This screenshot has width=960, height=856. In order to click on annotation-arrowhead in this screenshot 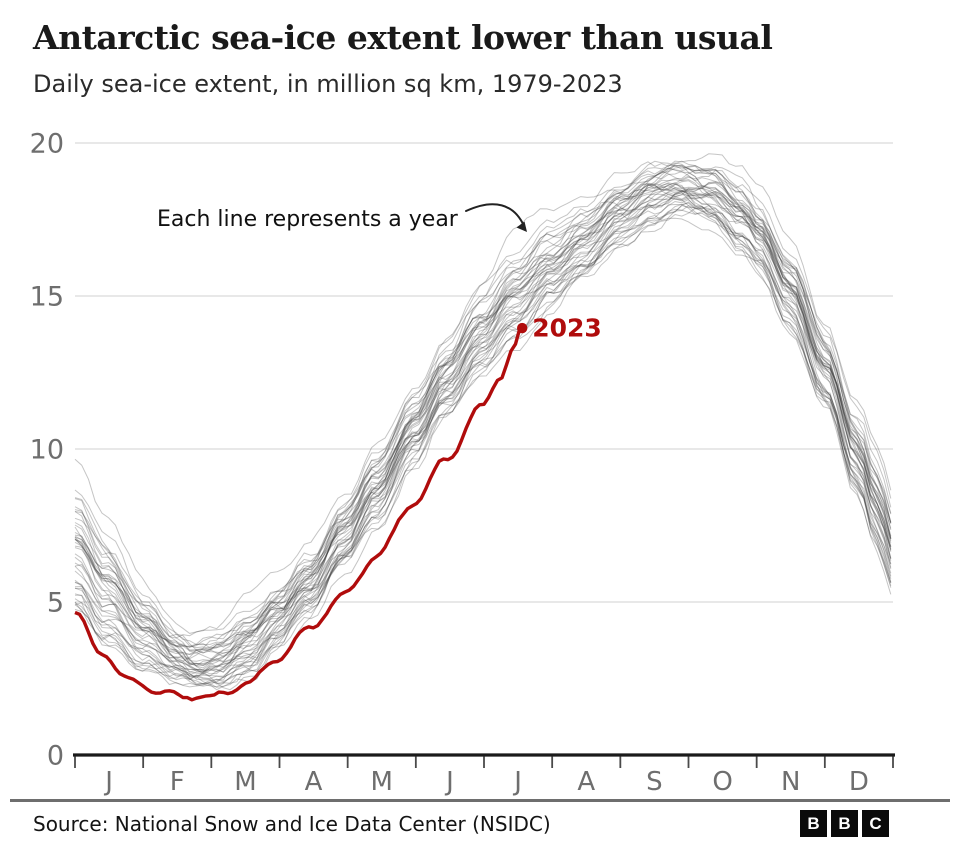, I will do `click(521, 226)`.